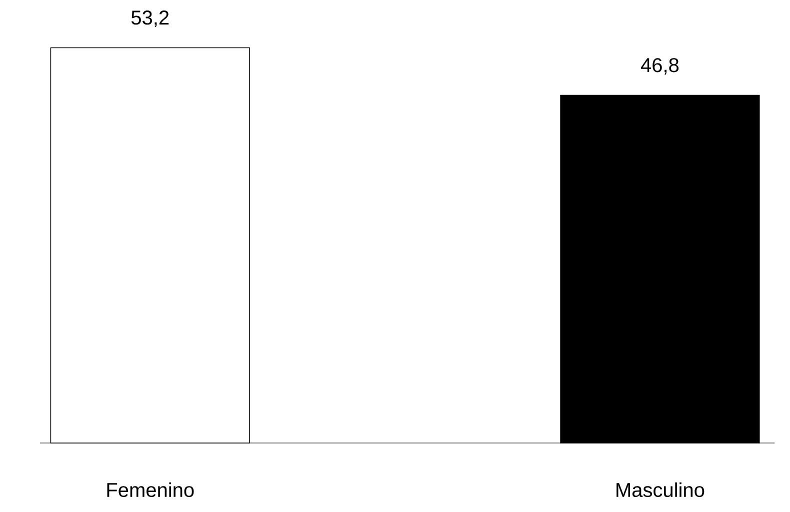 The width and height of the screenshot is (790, 512). What do you see at coordinates (660, 490) in the screenshot?
I see `x-tick-label: Masculino` at bounding box center [660, 490].